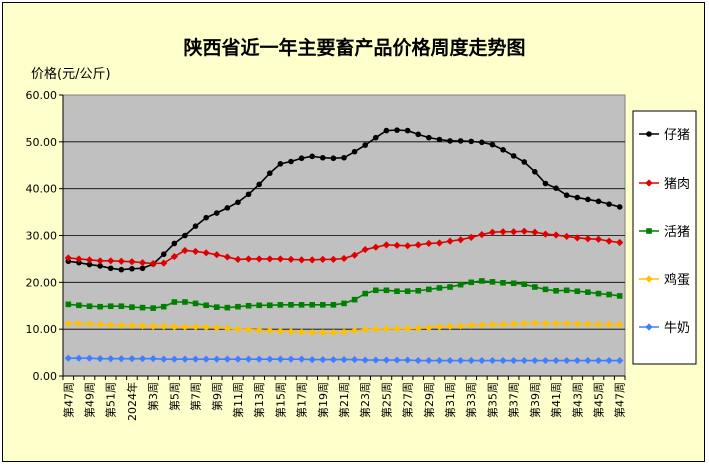  What do you see at coordinates (354, 48) in the screenshot?
I see `chart-title: 陕西省近一年主要畜产品价格周度走势图` at bounding box center [354, 48].